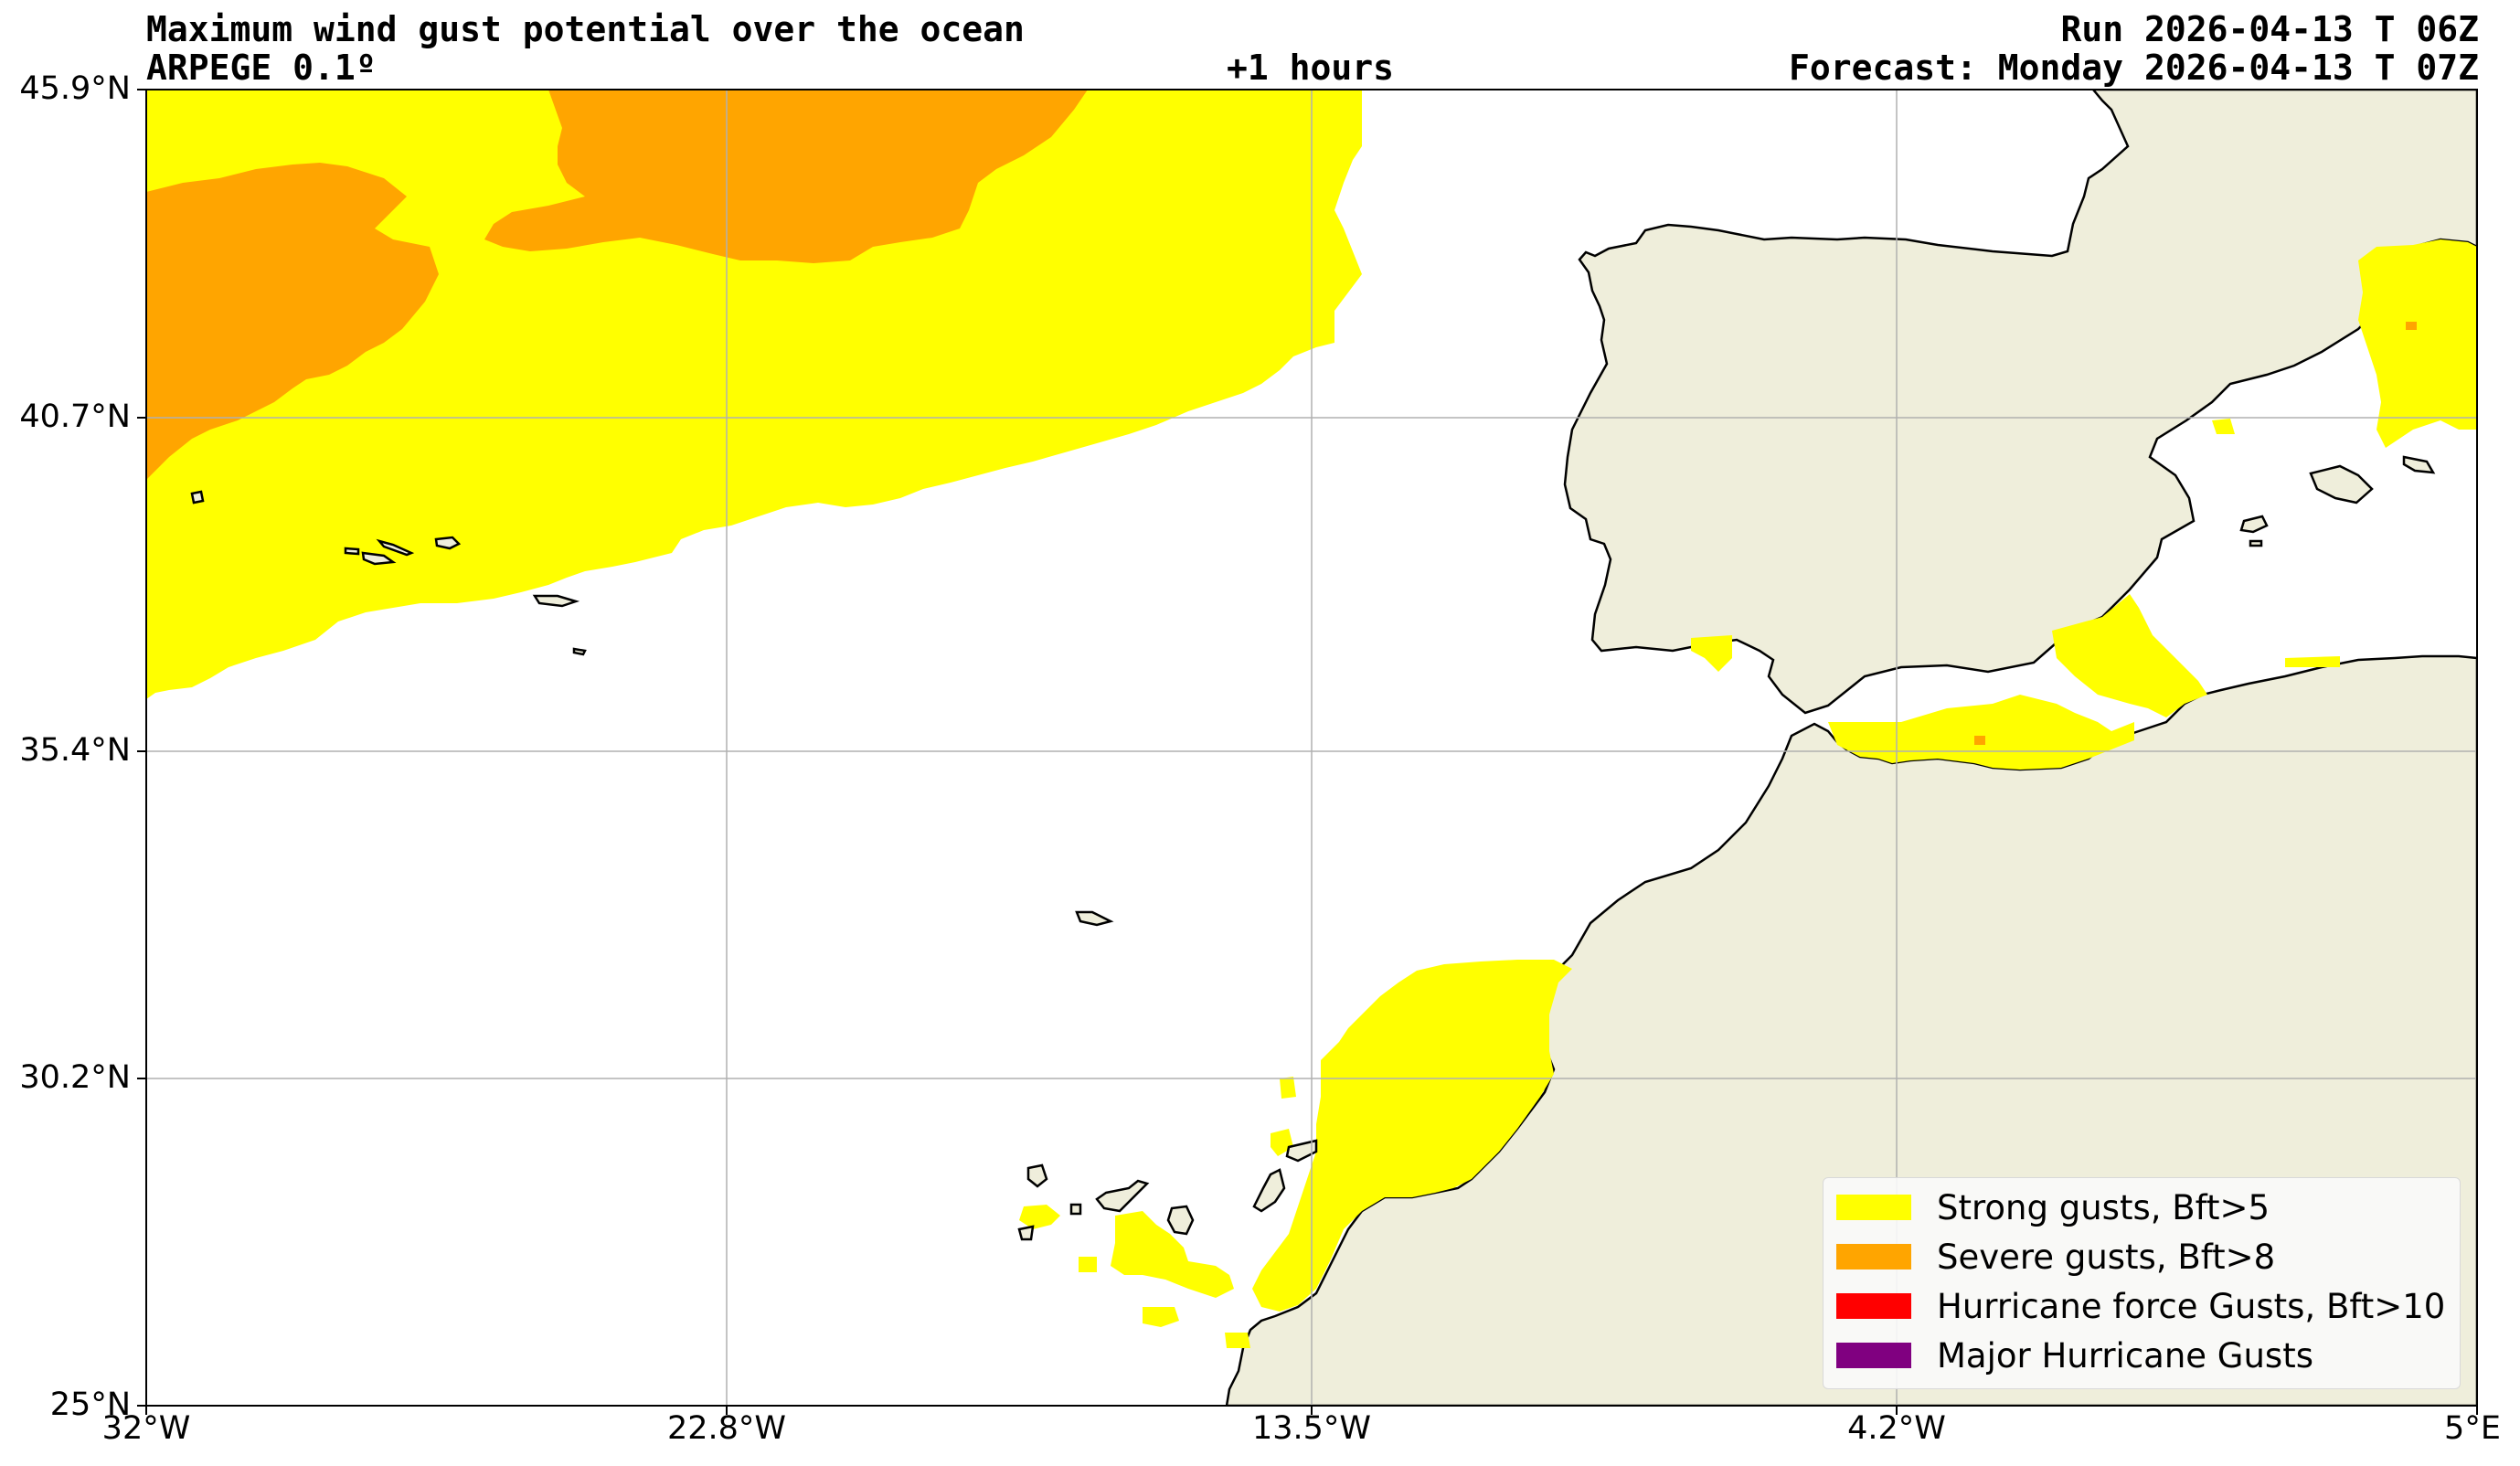  What do you see at coordinates (1094, 918) in the screenshot?
I see `island-madeira` at bounding box center [1094, 918].